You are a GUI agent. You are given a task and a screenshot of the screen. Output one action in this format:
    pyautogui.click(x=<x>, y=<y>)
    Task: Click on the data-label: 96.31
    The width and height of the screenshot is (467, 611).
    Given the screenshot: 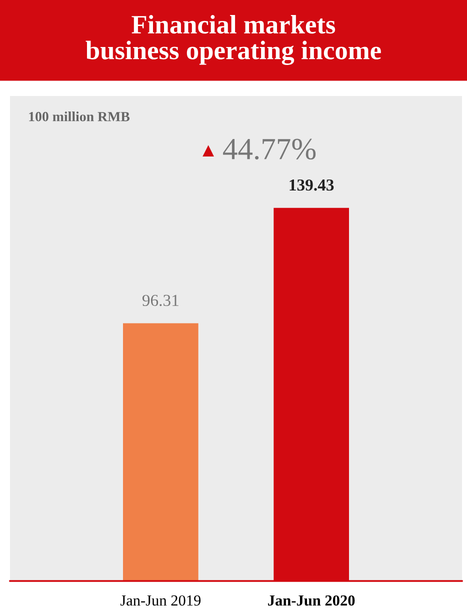 What is the action you would take?
    pyautogui.click(x=160, y=300)
    